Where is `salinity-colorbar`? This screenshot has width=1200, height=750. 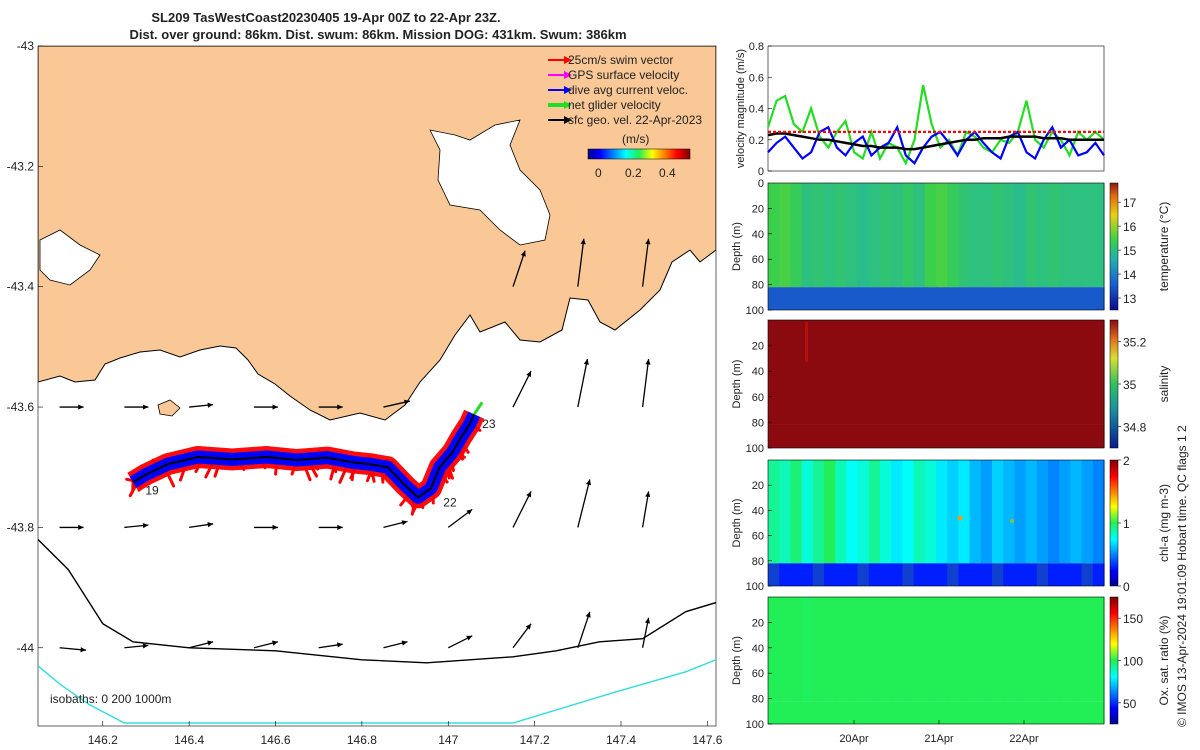 salinity-colorbar is located at coordinates (1114, 384).